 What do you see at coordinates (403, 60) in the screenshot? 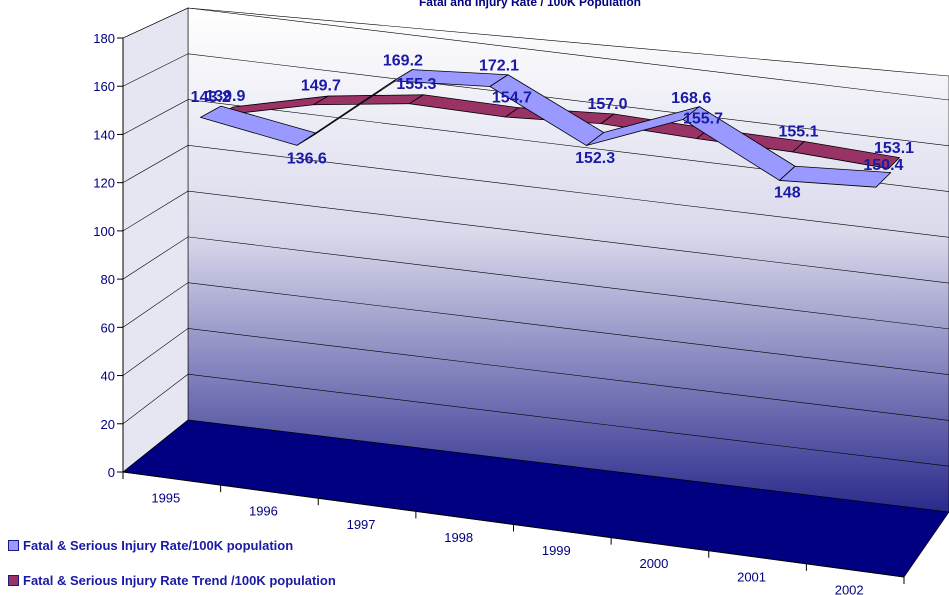
I see `rate-data-label: 169.2` at bounding box center [403, 60].